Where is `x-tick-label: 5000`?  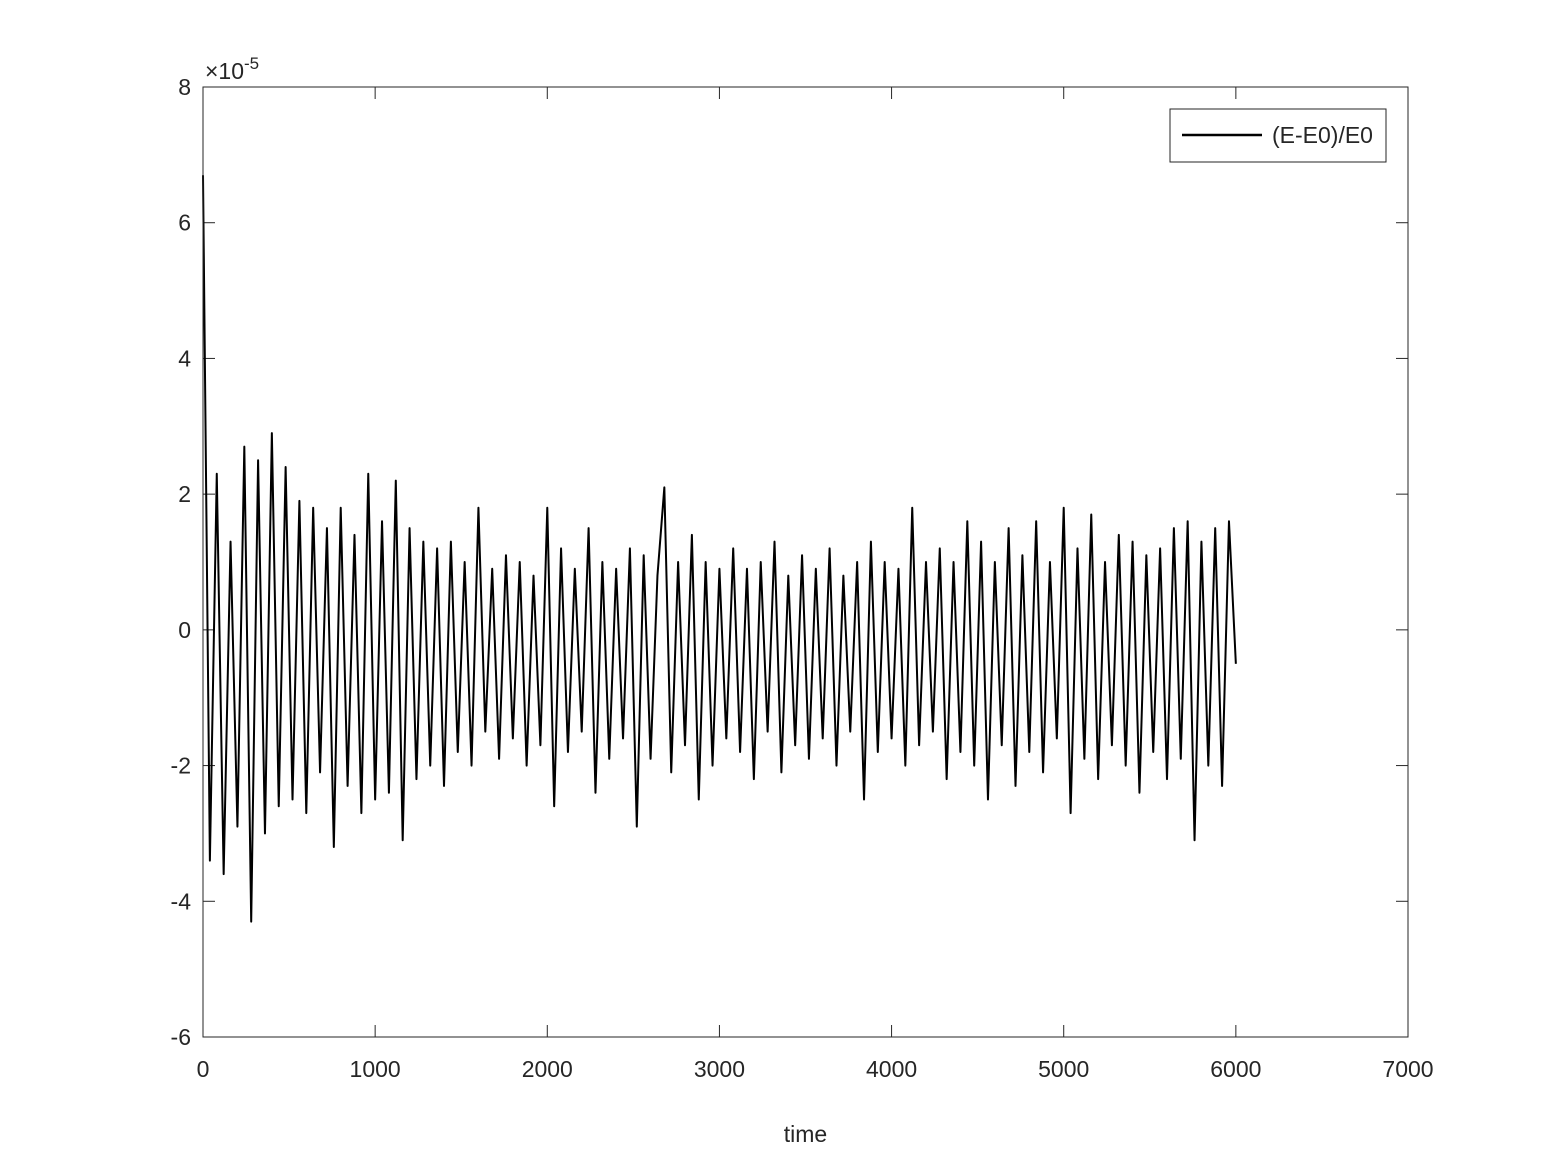 x-tick-label: 5000 is located at coordinates (1063, 1069).